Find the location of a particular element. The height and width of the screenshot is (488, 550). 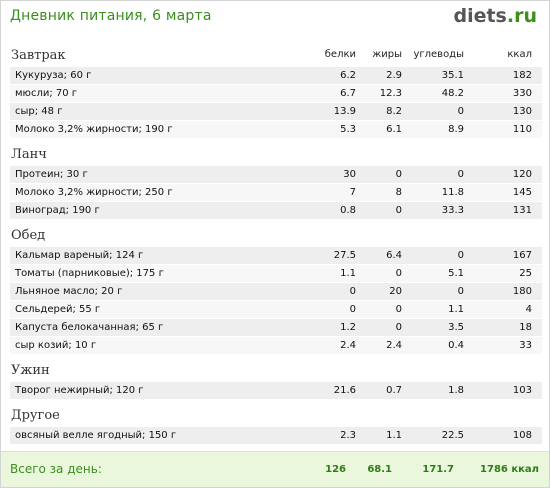

protein-value: 1.2 is located at coordinates (348, 327).